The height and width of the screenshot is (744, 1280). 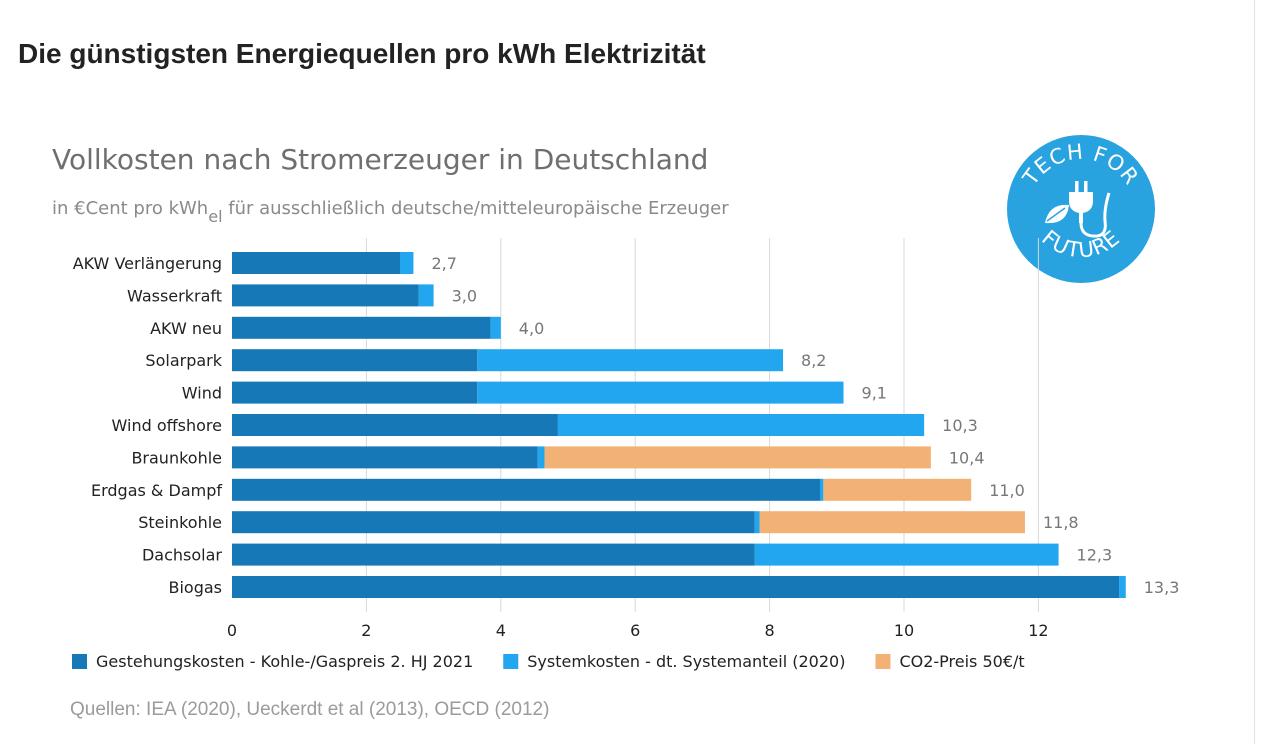 What do you see at coordinates (215, 216) in the screenshot?
I see `subtitle-subscript: el` at bounding box center [215, 216].